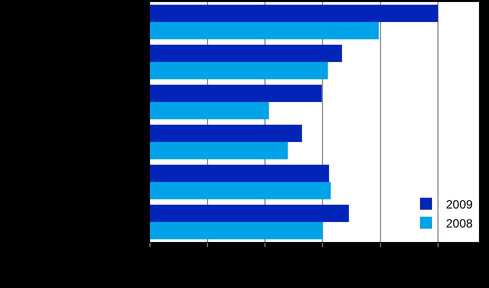  Describe the element at coordinates (460, 204) in the screenshot. I see `legend-label: 2009` at that location.